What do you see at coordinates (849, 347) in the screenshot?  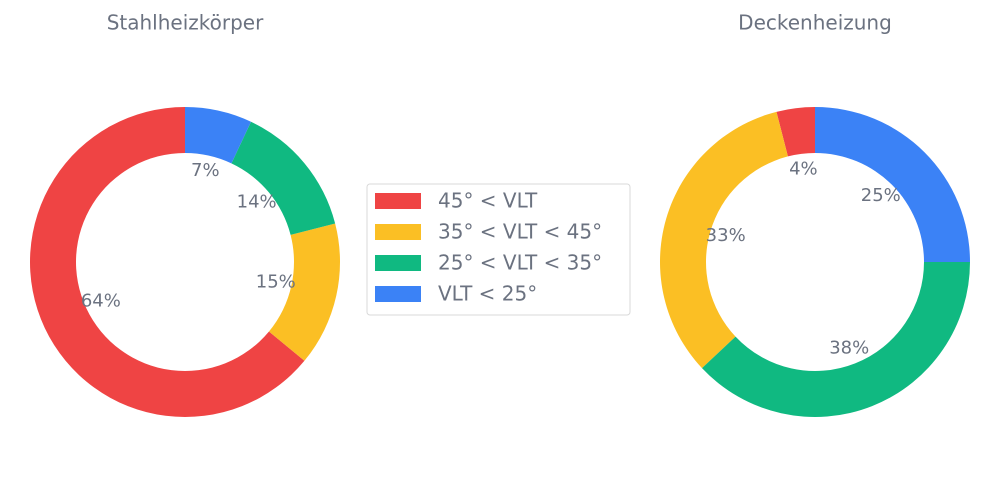 I see `data-label: 38%` at bounding box center [849, 347].